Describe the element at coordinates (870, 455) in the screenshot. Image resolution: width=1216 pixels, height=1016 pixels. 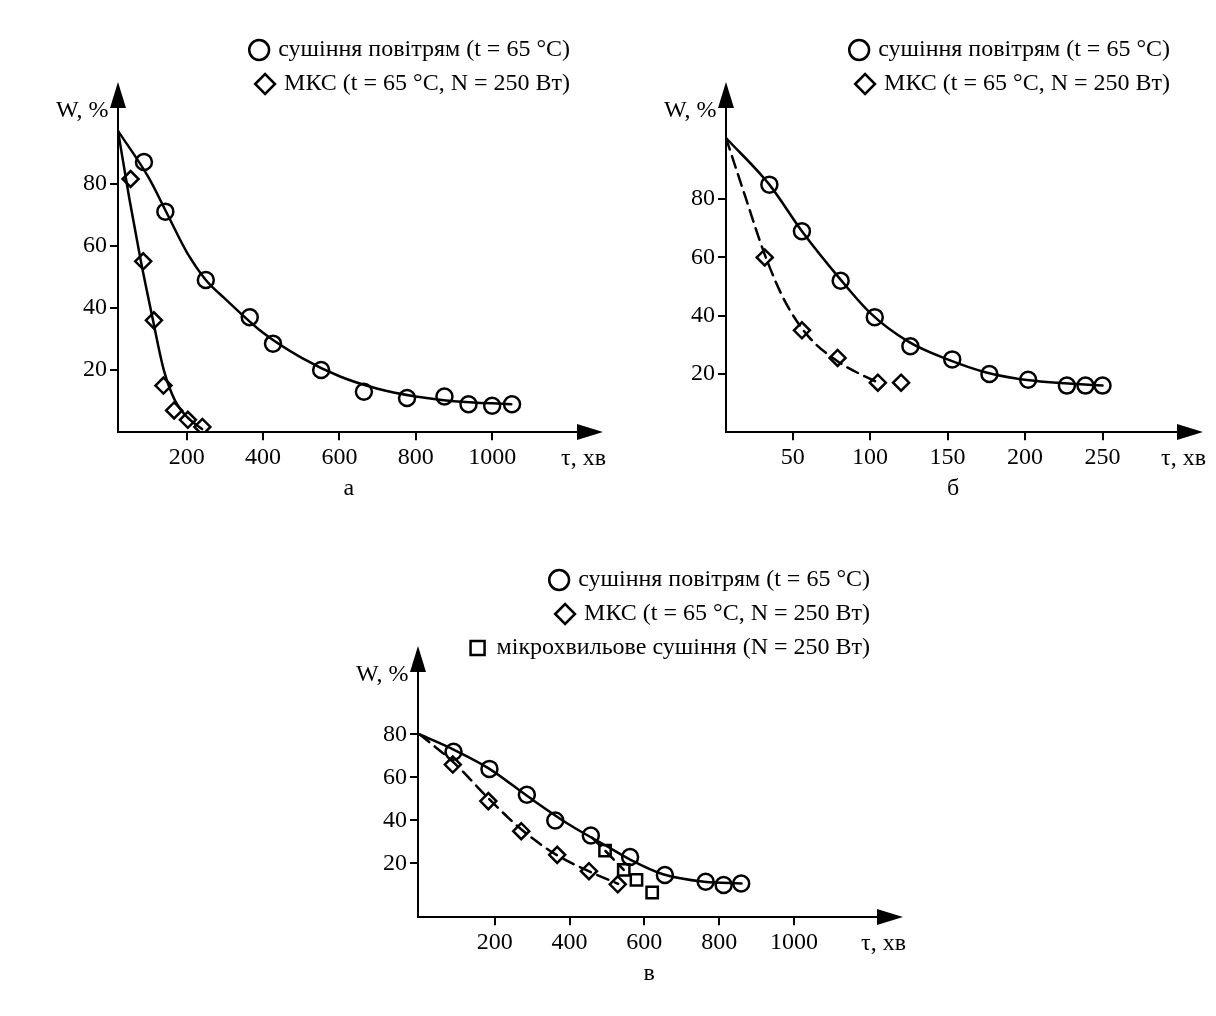
I see `x-tick-label: 100` at that location.